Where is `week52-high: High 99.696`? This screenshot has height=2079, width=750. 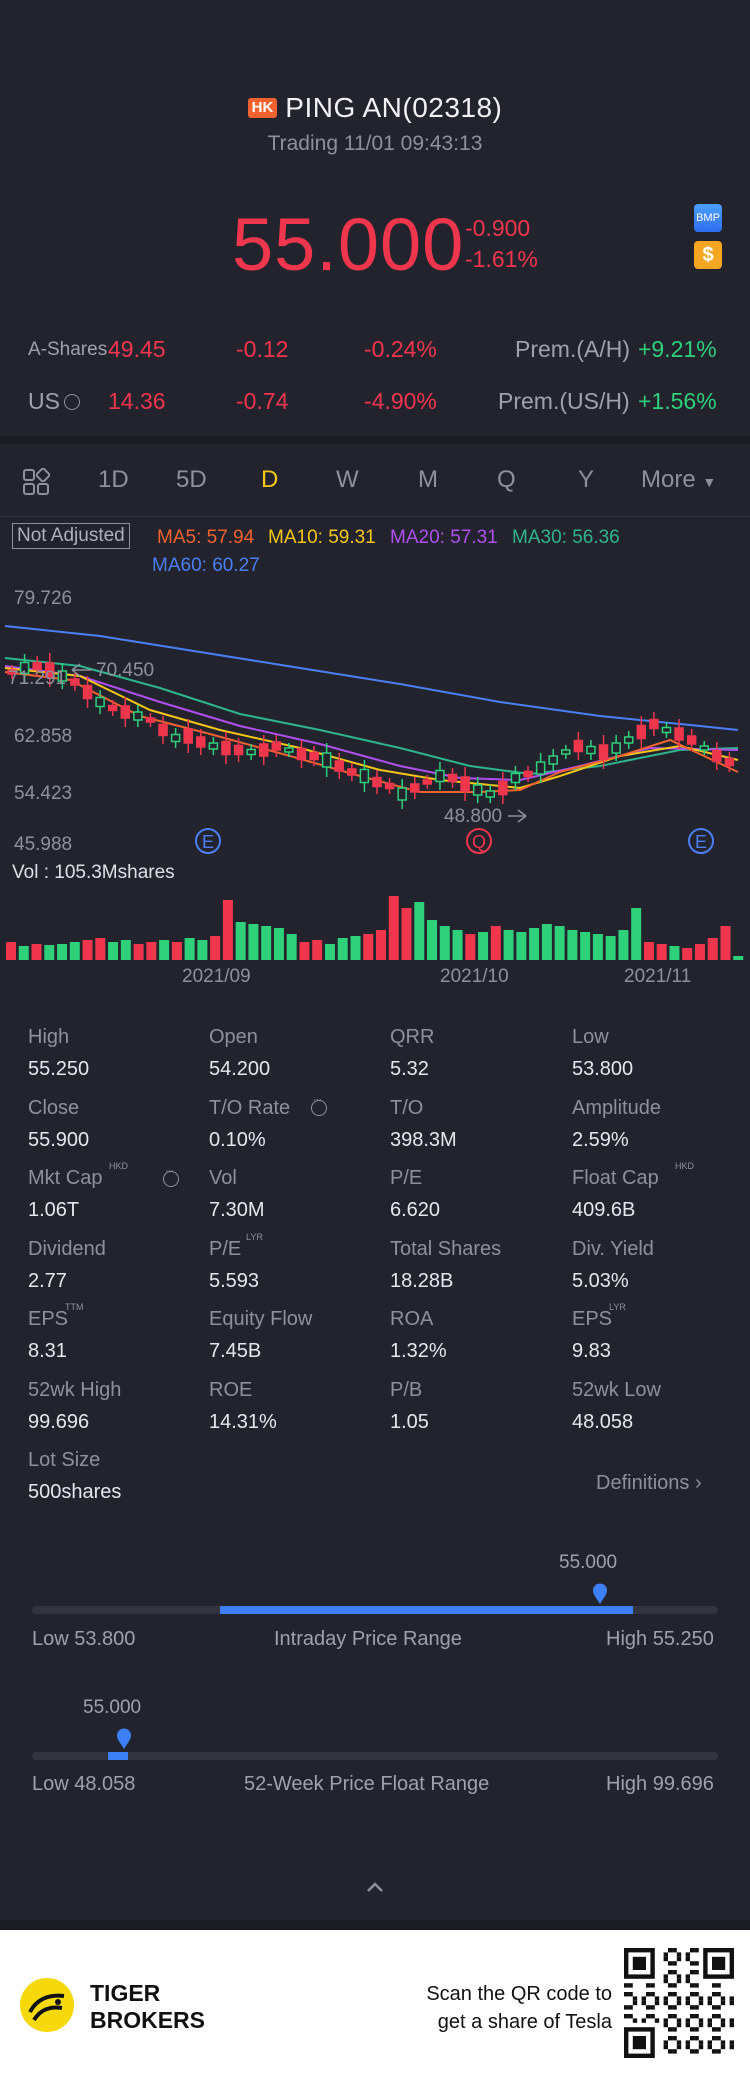
week52-high: High 99.696 is located at coordinates (660, 1784).